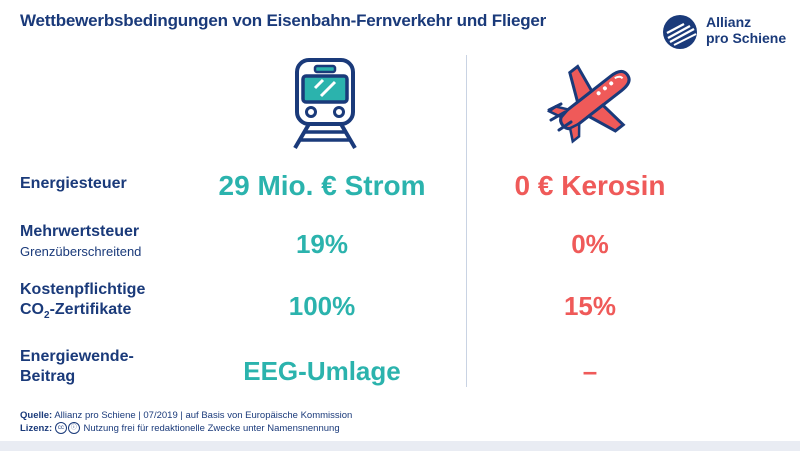 Image resolution: width=800 pixels, height=451 pixels. Describe the element at coordinates (48, 376) in the screenshot. I see `row-label-energiewende-line2: Beitrag` at that location.